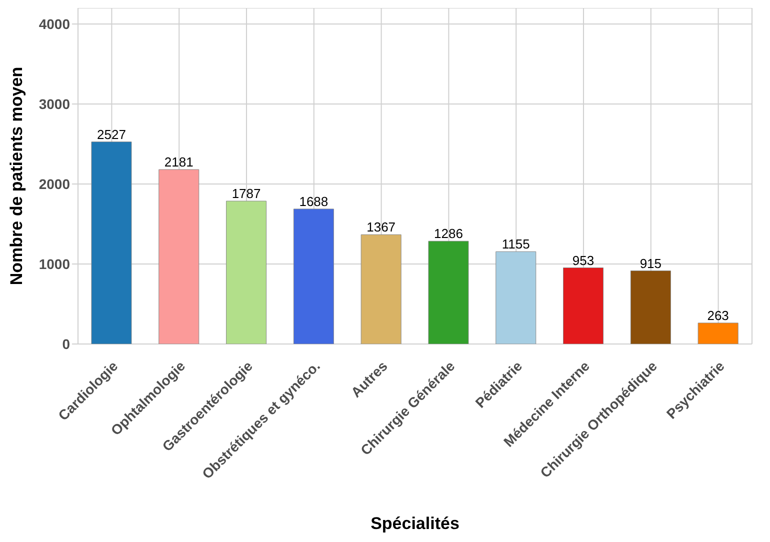 Image resolution: width=770 pixels, height=542 pixels. I want to click on x-axis-title: Spécialités, so click(415, 523).